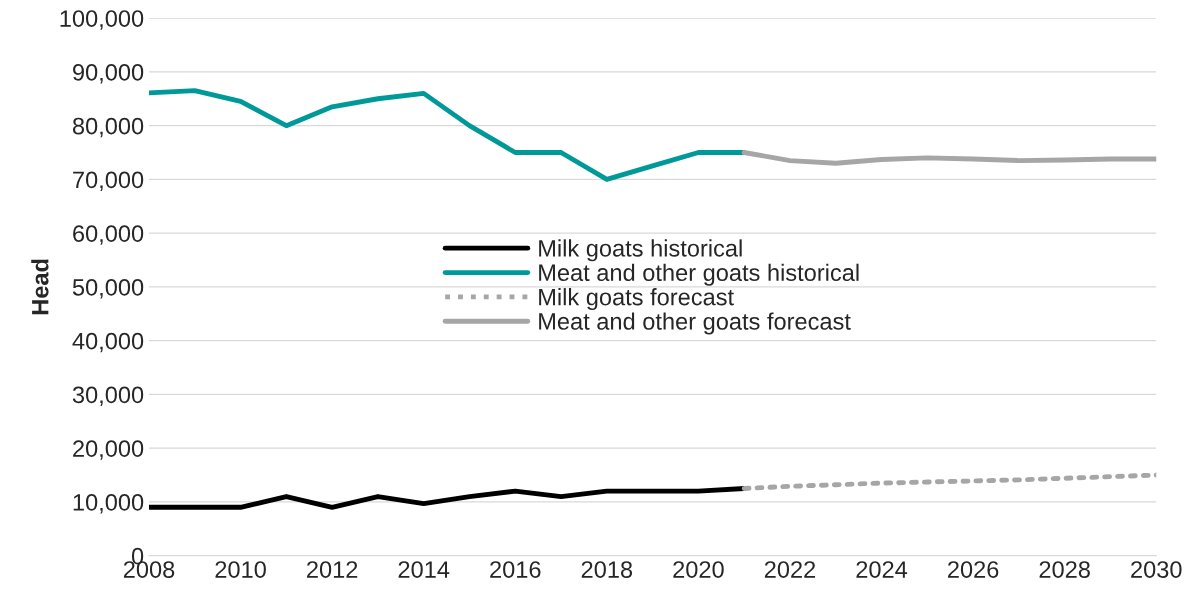 Image resolution: width=1192 pixels, height=604 pixels. Describe the element at coordinates (108, 503) in the screenshot. I see `y-tick-label: 10,000` at that location.